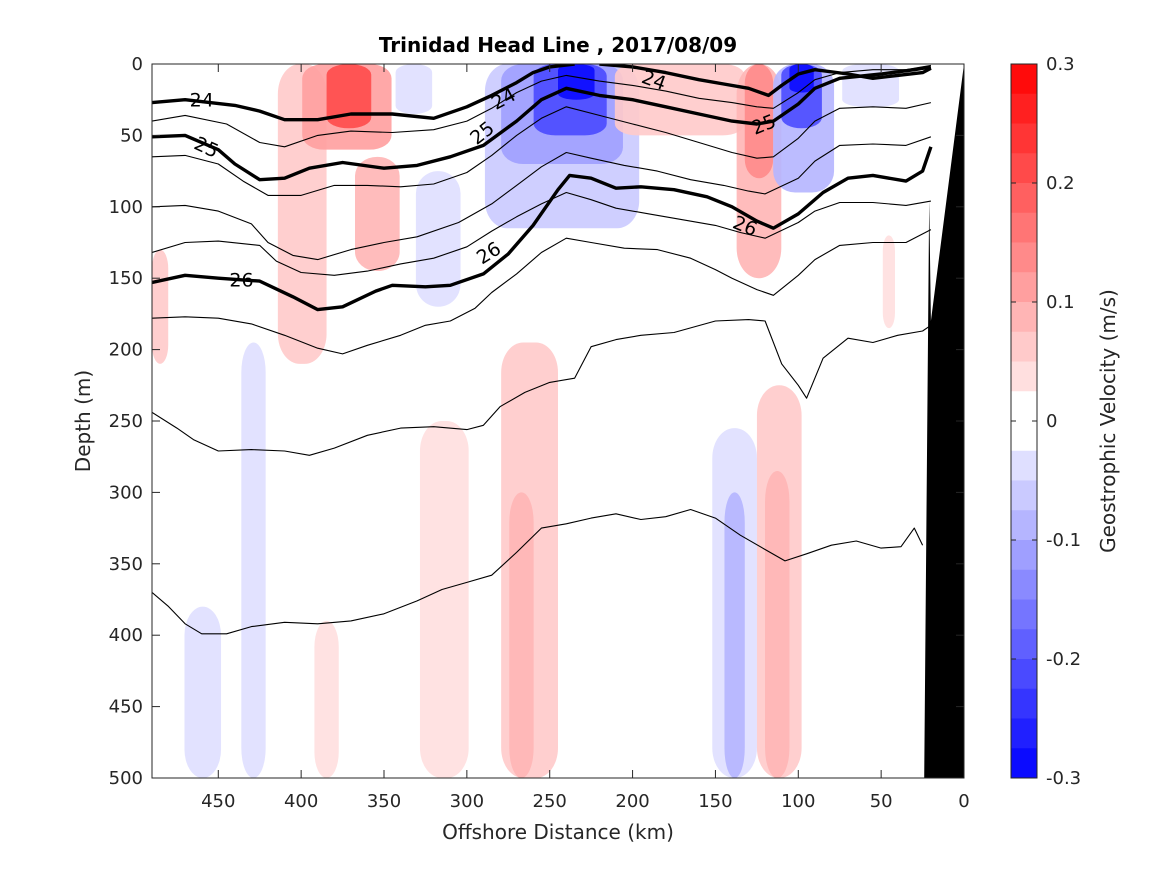  I want to click on colorbar-tick-label: 0.2, so click(1060, 183).